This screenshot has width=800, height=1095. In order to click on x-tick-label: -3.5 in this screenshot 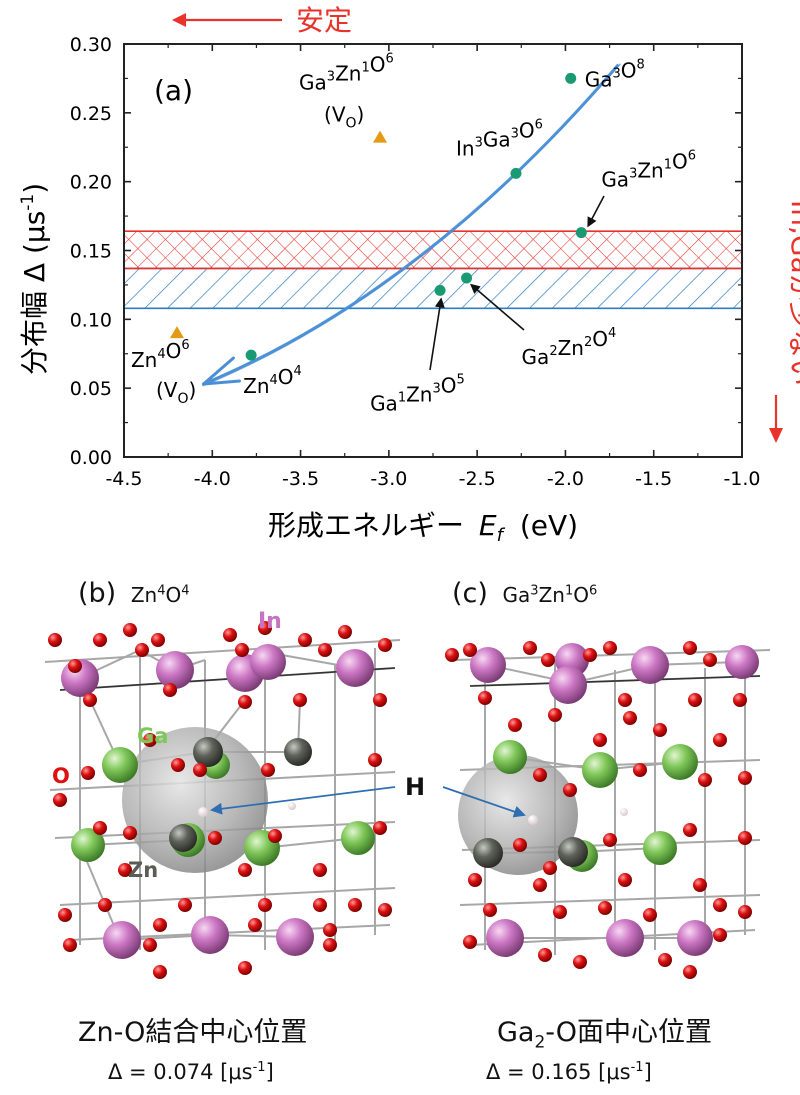, I will do `click(300, 479)`.